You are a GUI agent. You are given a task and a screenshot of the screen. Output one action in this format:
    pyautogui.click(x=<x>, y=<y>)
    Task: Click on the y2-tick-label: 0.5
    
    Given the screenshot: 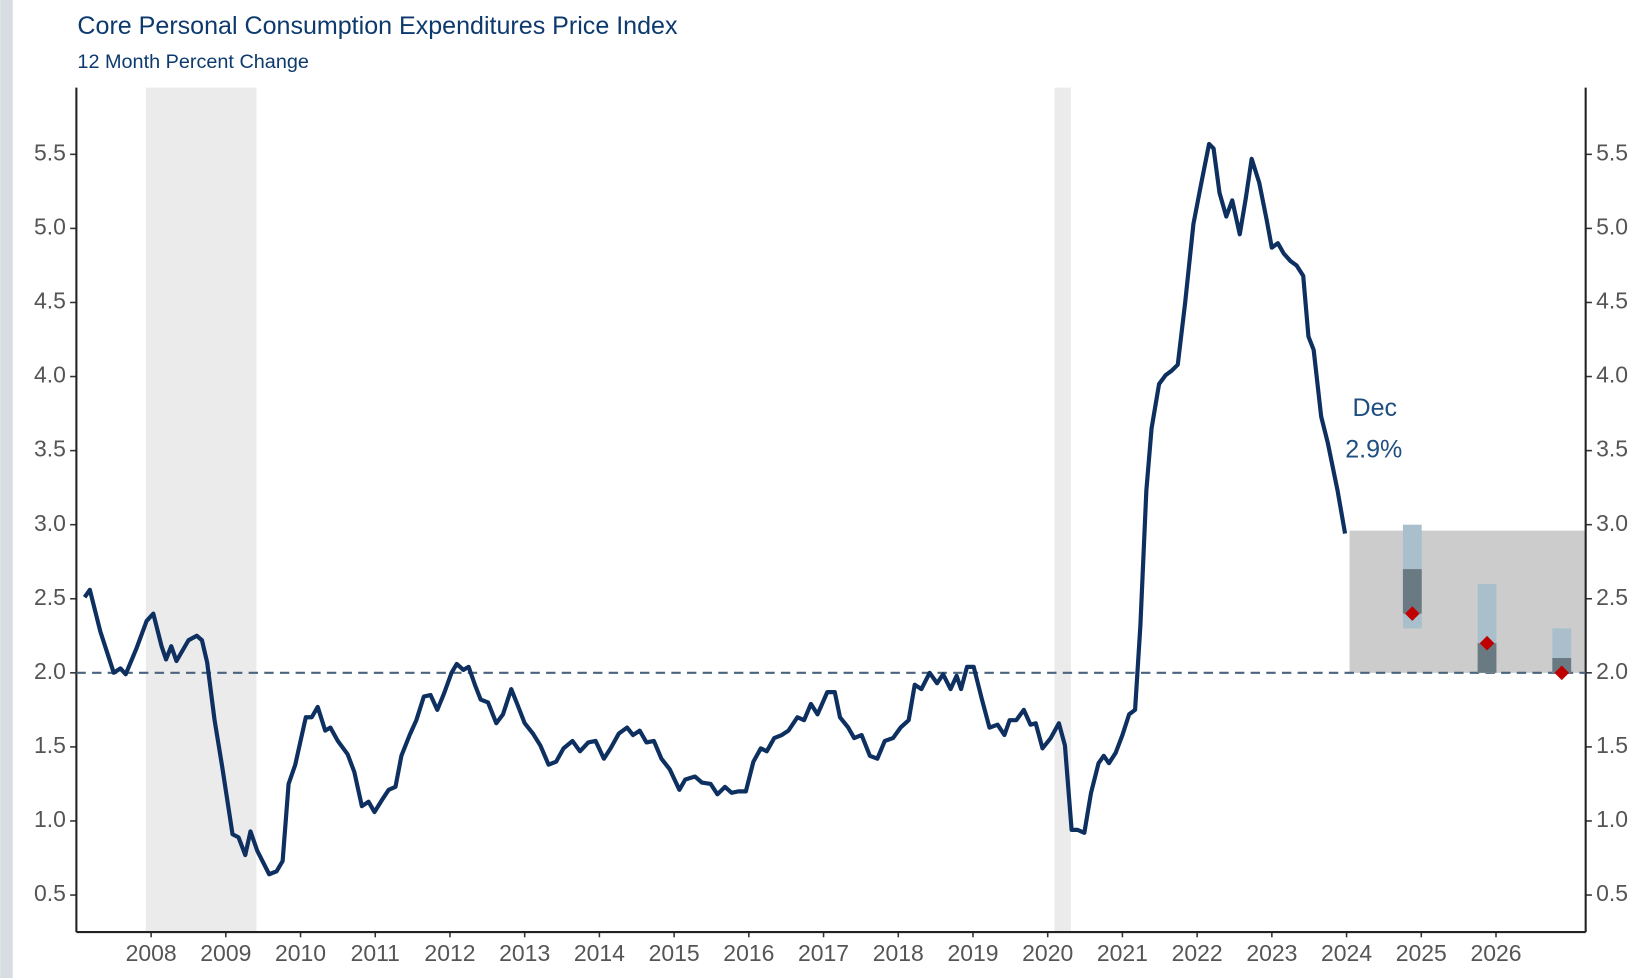 What is the action you would take?
    pyautogui.click(x=1612, y=893)
    